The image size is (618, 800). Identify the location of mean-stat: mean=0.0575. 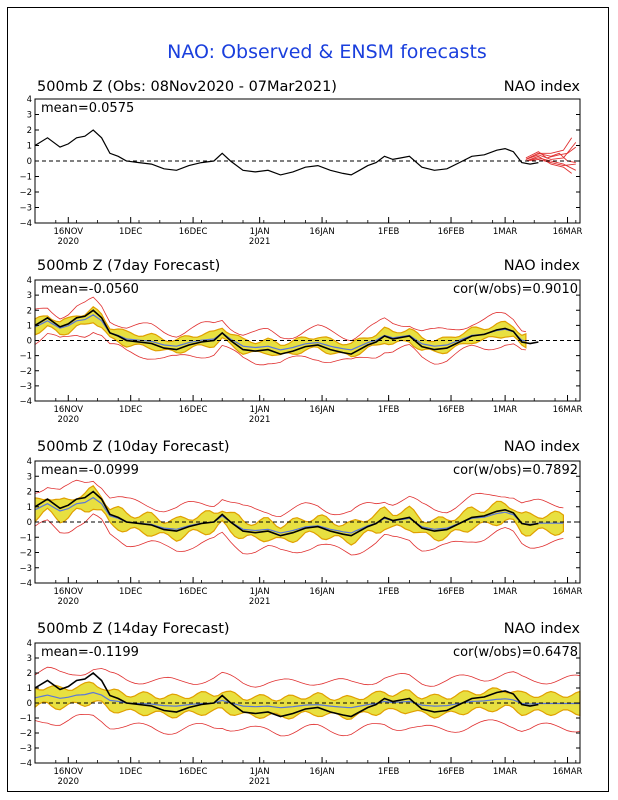
(87, 108).